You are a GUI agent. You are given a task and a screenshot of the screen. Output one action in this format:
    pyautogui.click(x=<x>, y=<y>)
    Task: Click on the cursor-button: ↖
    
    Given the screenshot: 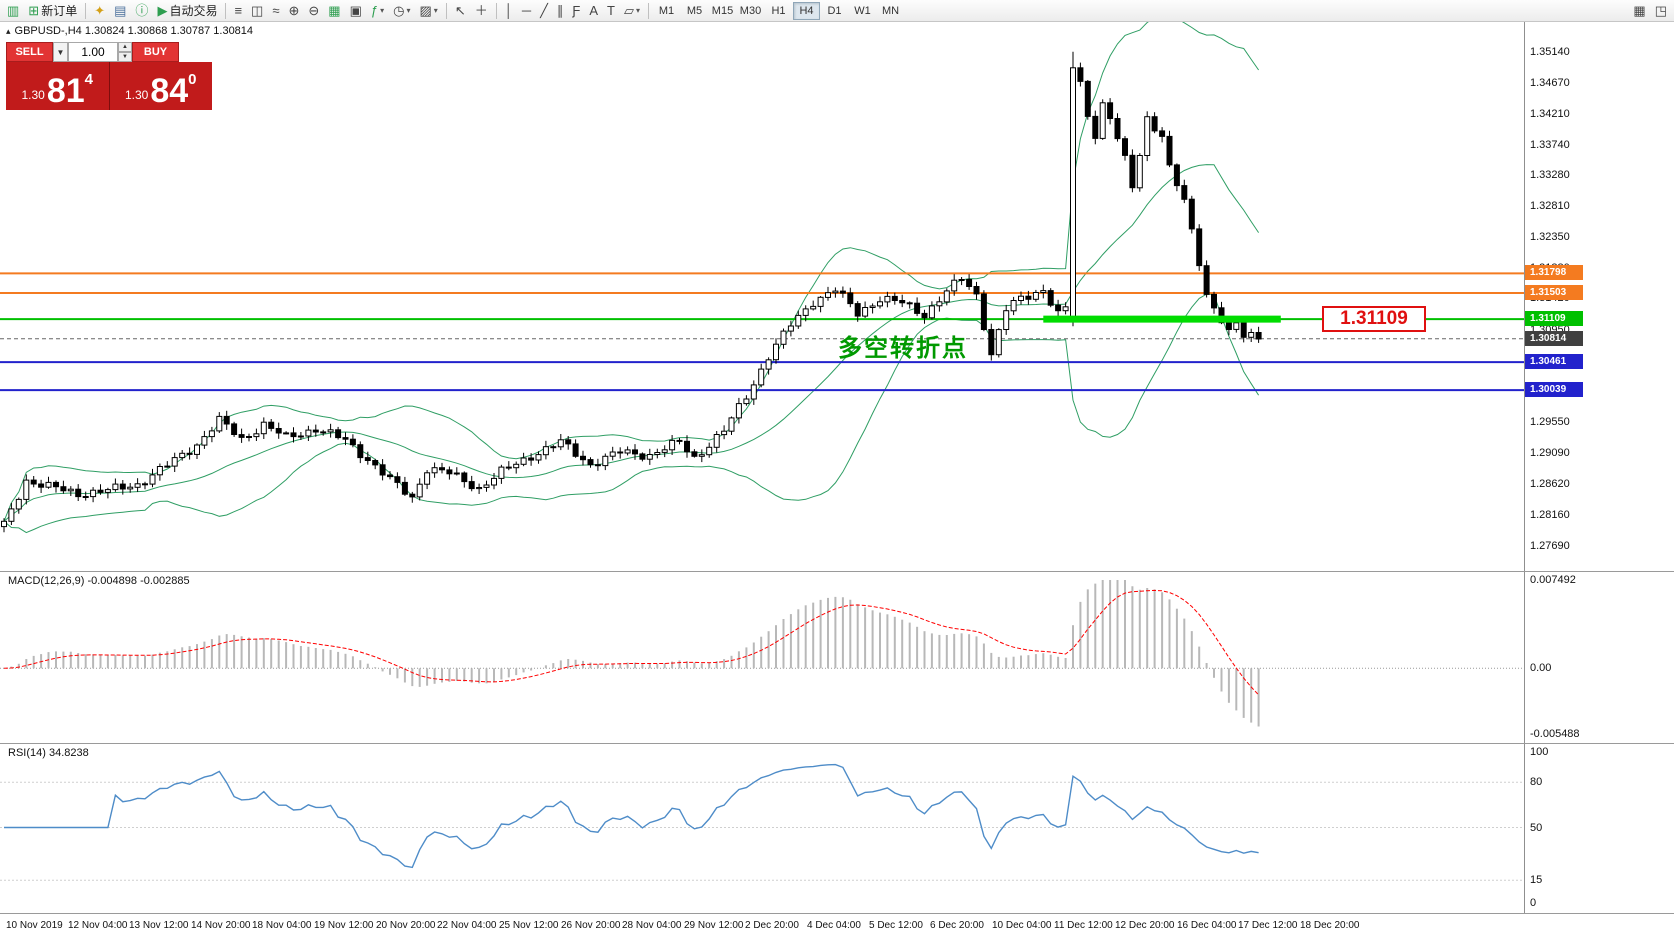 What is the action you would take?
    pyautogui.click(x=460, y=11)
    